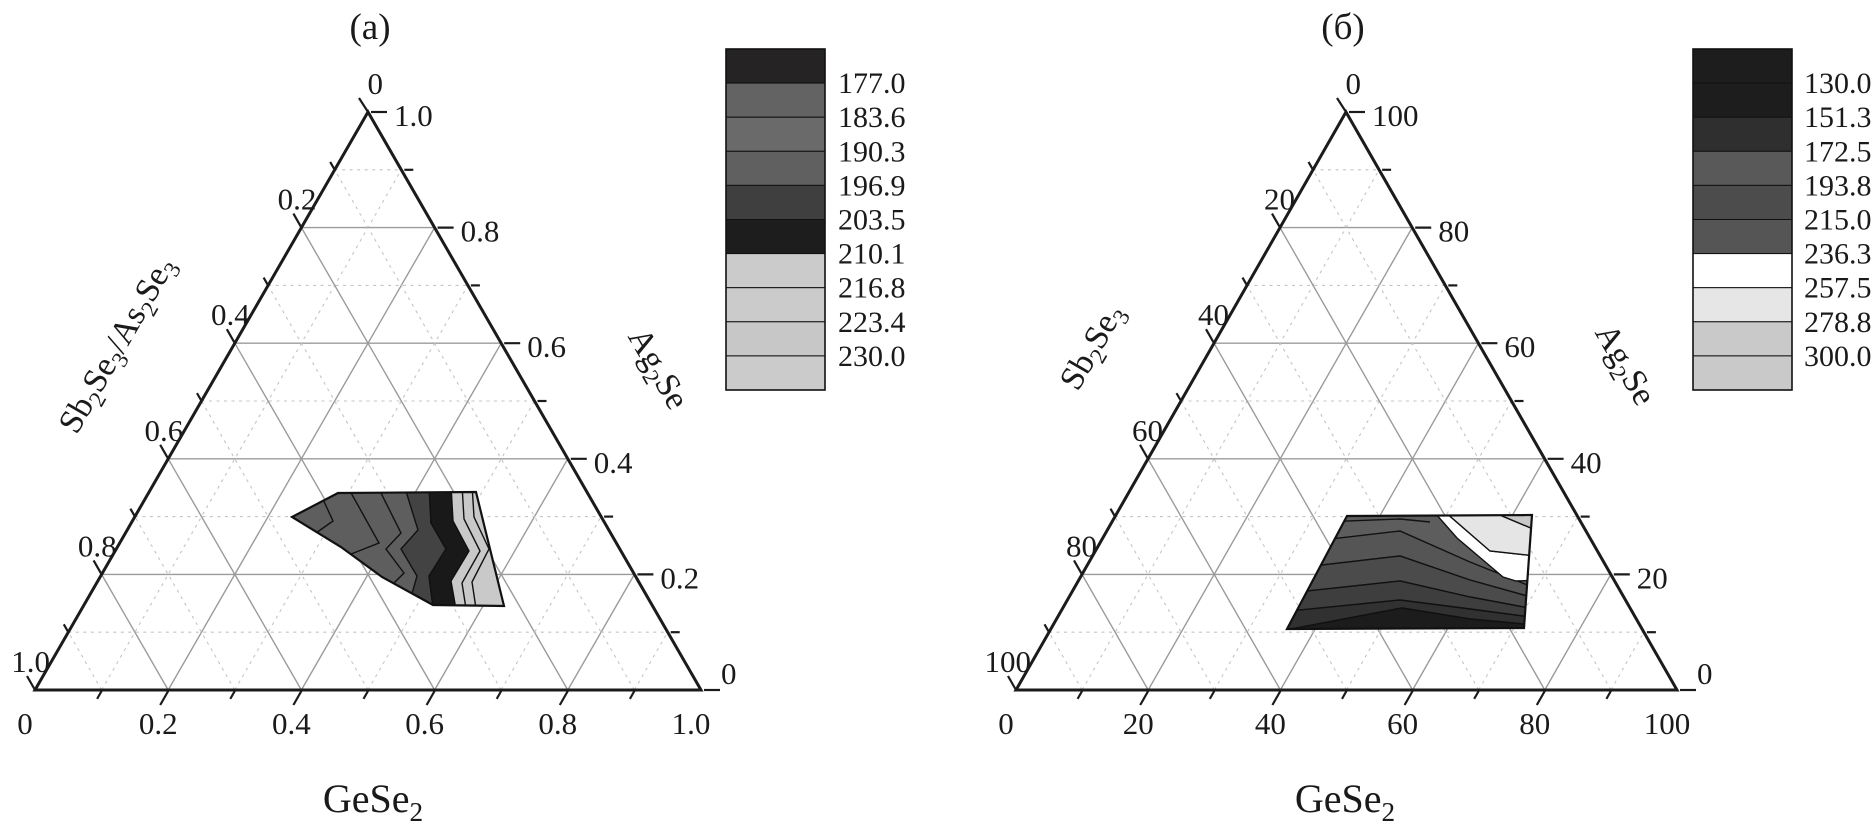  Describe the element at coordinates (1586, 462) in the screenshot. I see `right-axis-tick-label: 40` at that location.